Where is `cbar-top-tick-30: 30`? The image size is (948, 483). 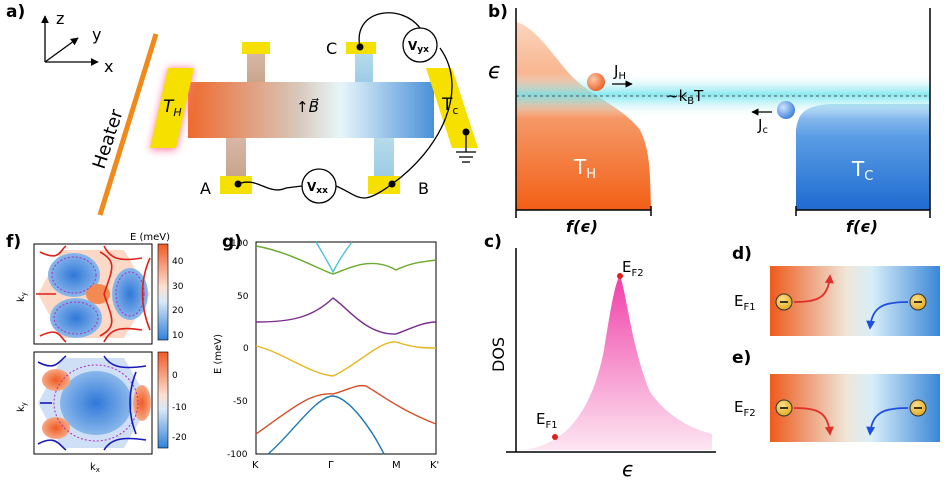 cbar-top-tick-30: 30 is located at coordinates (178, 287).